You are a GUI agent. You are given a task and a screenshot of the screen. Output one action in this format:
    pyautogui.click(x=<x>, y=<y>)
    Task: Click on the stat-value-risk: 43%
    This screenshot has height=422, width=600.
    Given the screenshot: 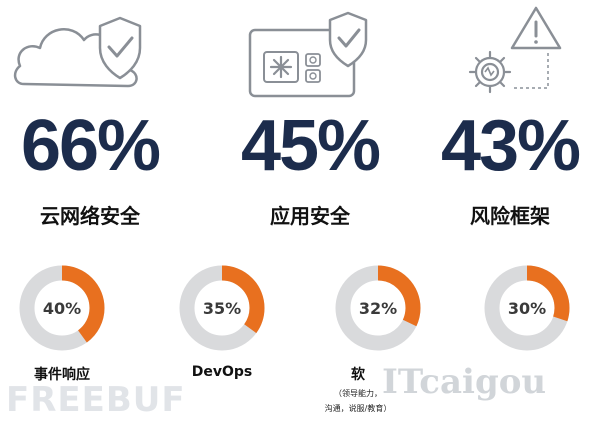 What is the action you would take?
    pyautogui.click(x=510, y=146)
    